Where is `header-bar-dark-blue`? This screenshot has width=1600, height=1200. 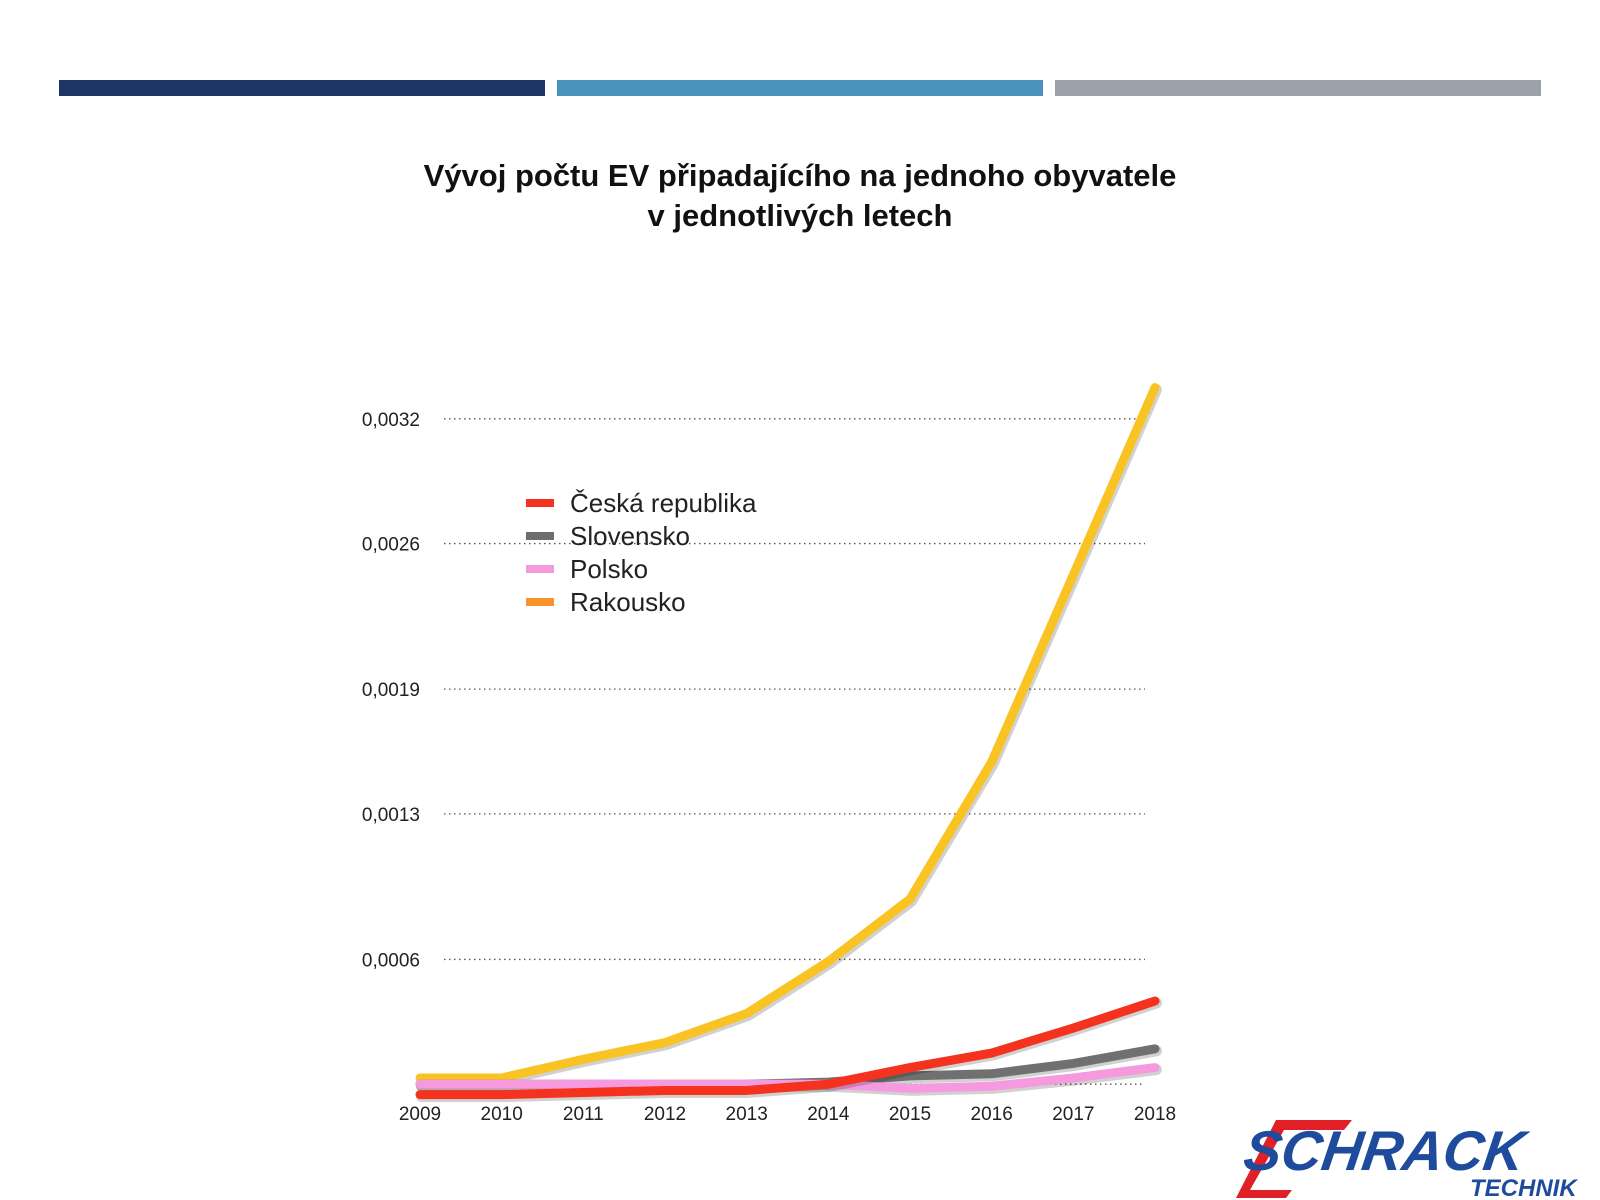 header-bar-dark-blue is located at coordinates (302, 88).